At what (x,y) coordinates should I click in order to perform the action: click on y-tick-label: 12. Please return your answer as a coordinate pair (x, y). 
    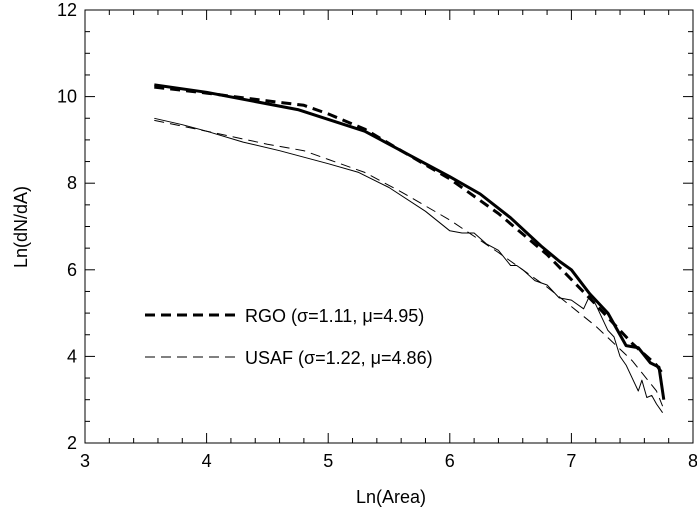
    Looking at the image, I should click on (67, 10).